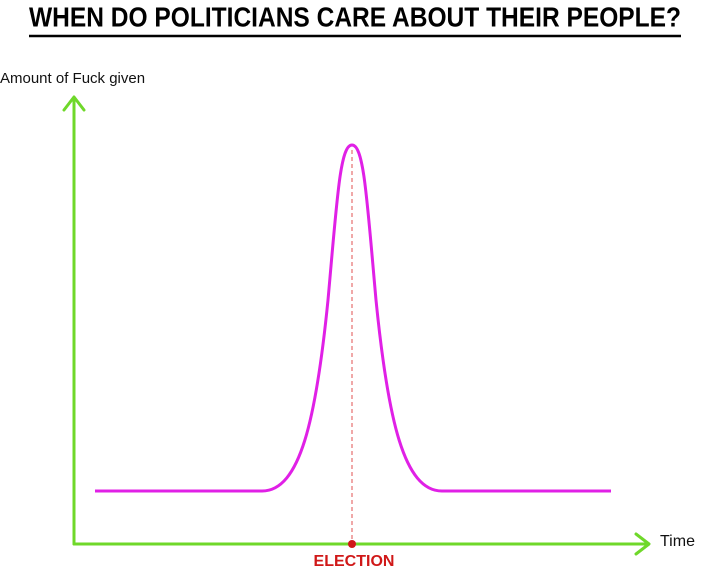 This screenshot has height=571, width=701. What do you see at coordinates (642, 544) in the screenshot?
I see `x-axis-arrow` at bounding box center [642, 544].